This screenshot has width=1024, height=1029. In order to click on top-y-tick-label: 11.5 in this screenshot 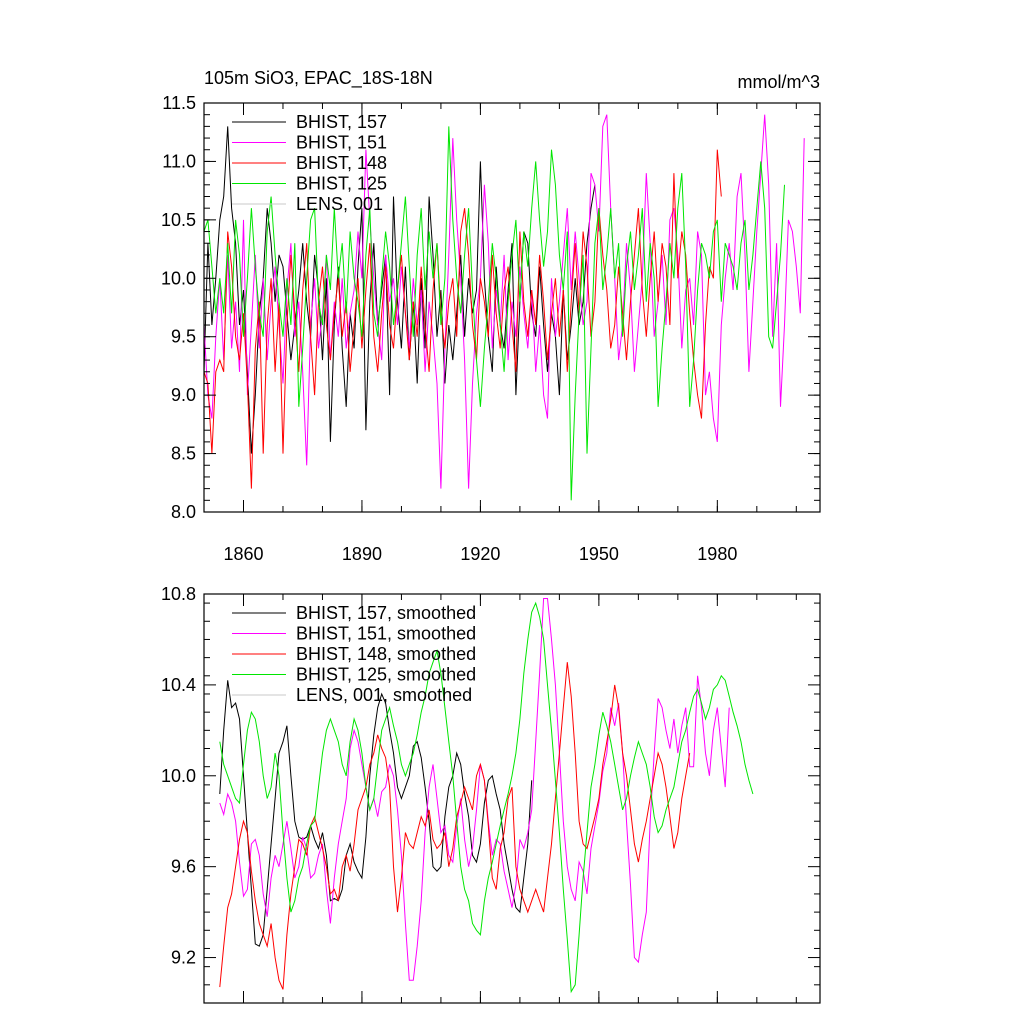, I will do `click(179, 103)`.